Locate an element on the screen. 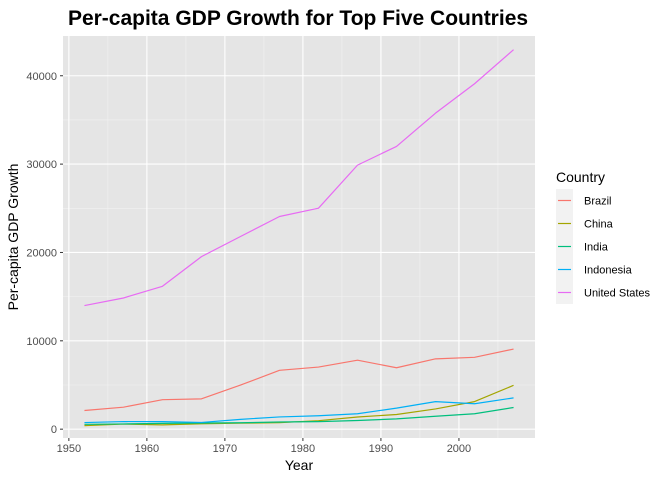  legend: Brazil China India Indonesia United States is located at coordinates (603, 246).